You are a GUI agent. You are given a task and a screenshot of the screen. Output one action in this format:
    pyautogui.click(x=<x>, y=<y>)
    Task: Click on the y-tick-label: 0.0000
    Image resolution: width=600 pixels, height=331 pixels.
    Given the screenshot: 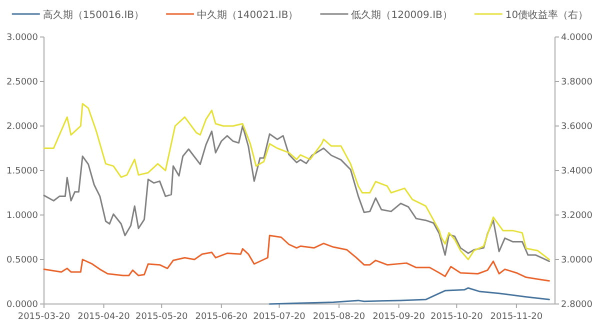 What is the action you would take?
    pyautogui.click(x=22, y=305)
    